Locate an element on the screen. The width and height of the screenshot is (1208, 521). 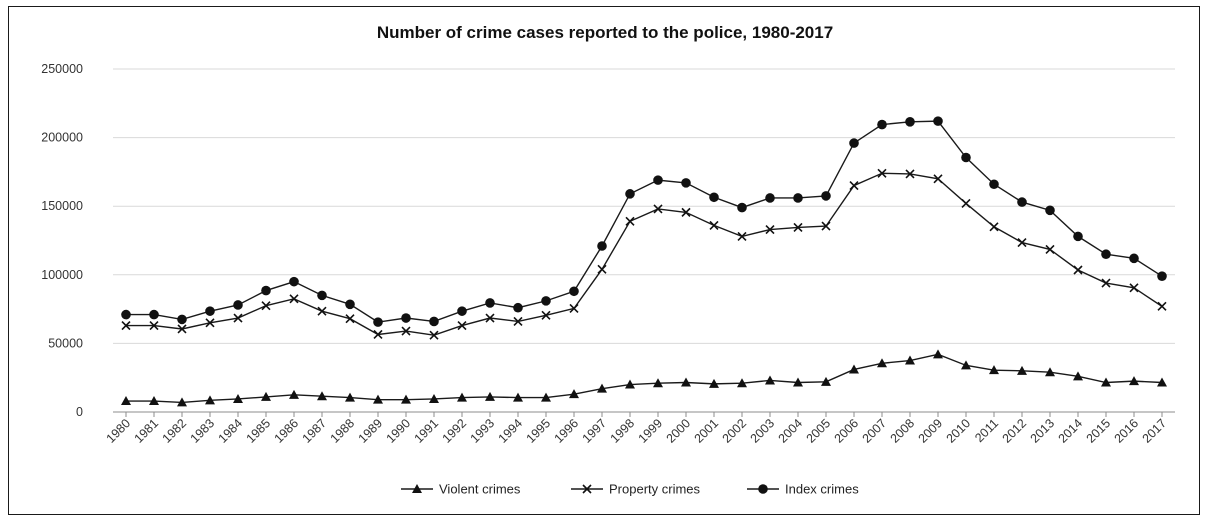
x-tick-label: 1980 is located at coordinates (119, 431).